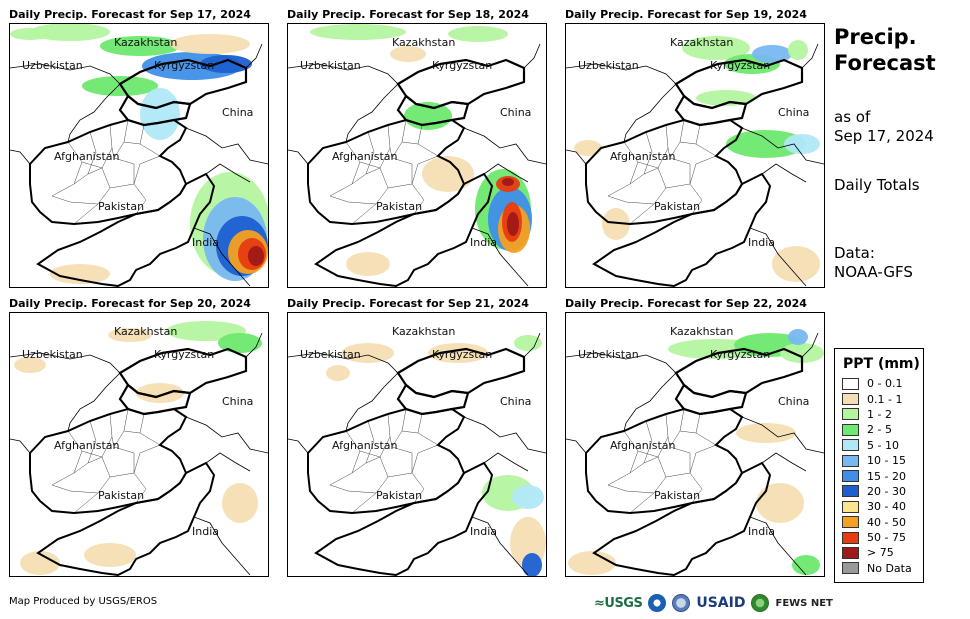  What do you see at coordinates (885, 384) in the screenshot?
I see `legend-label: 0 - 0.1` at bounding box center [885, 384].